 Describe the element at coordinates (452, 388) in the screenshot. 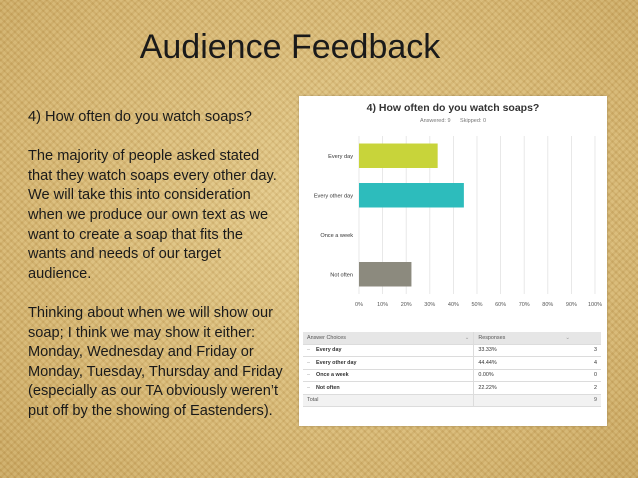

I see `table-row: – Not often 22.22% 2` at that location.